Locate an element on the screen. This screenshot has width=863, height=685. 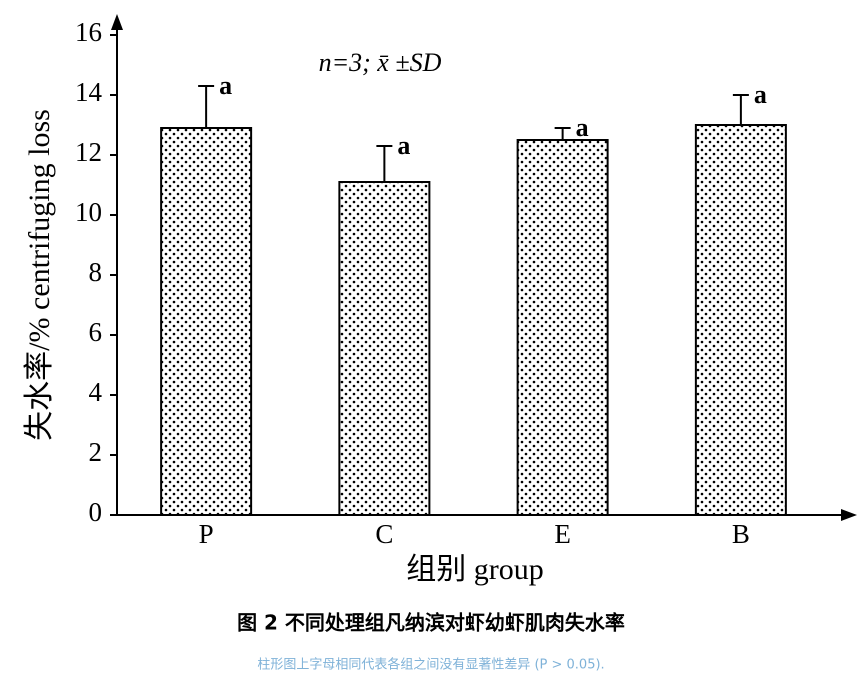
x-axis-arrow is located at coordinates (849, 515).